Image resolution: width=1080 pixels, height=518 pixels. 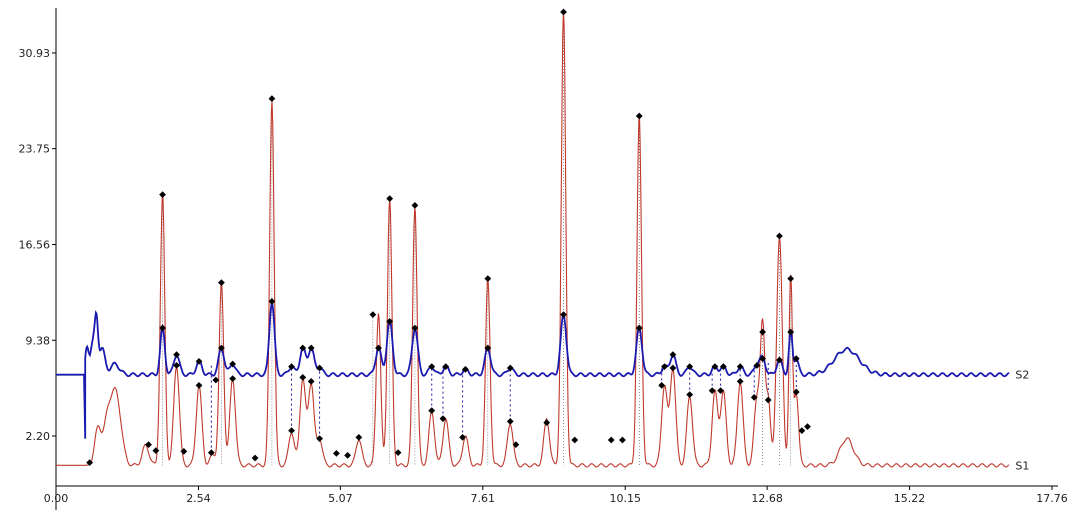 What do you see at coordinates (35, 149) in the screenshot?
I see `y-tick-label: 23.75` at bounding box center [35, 149].